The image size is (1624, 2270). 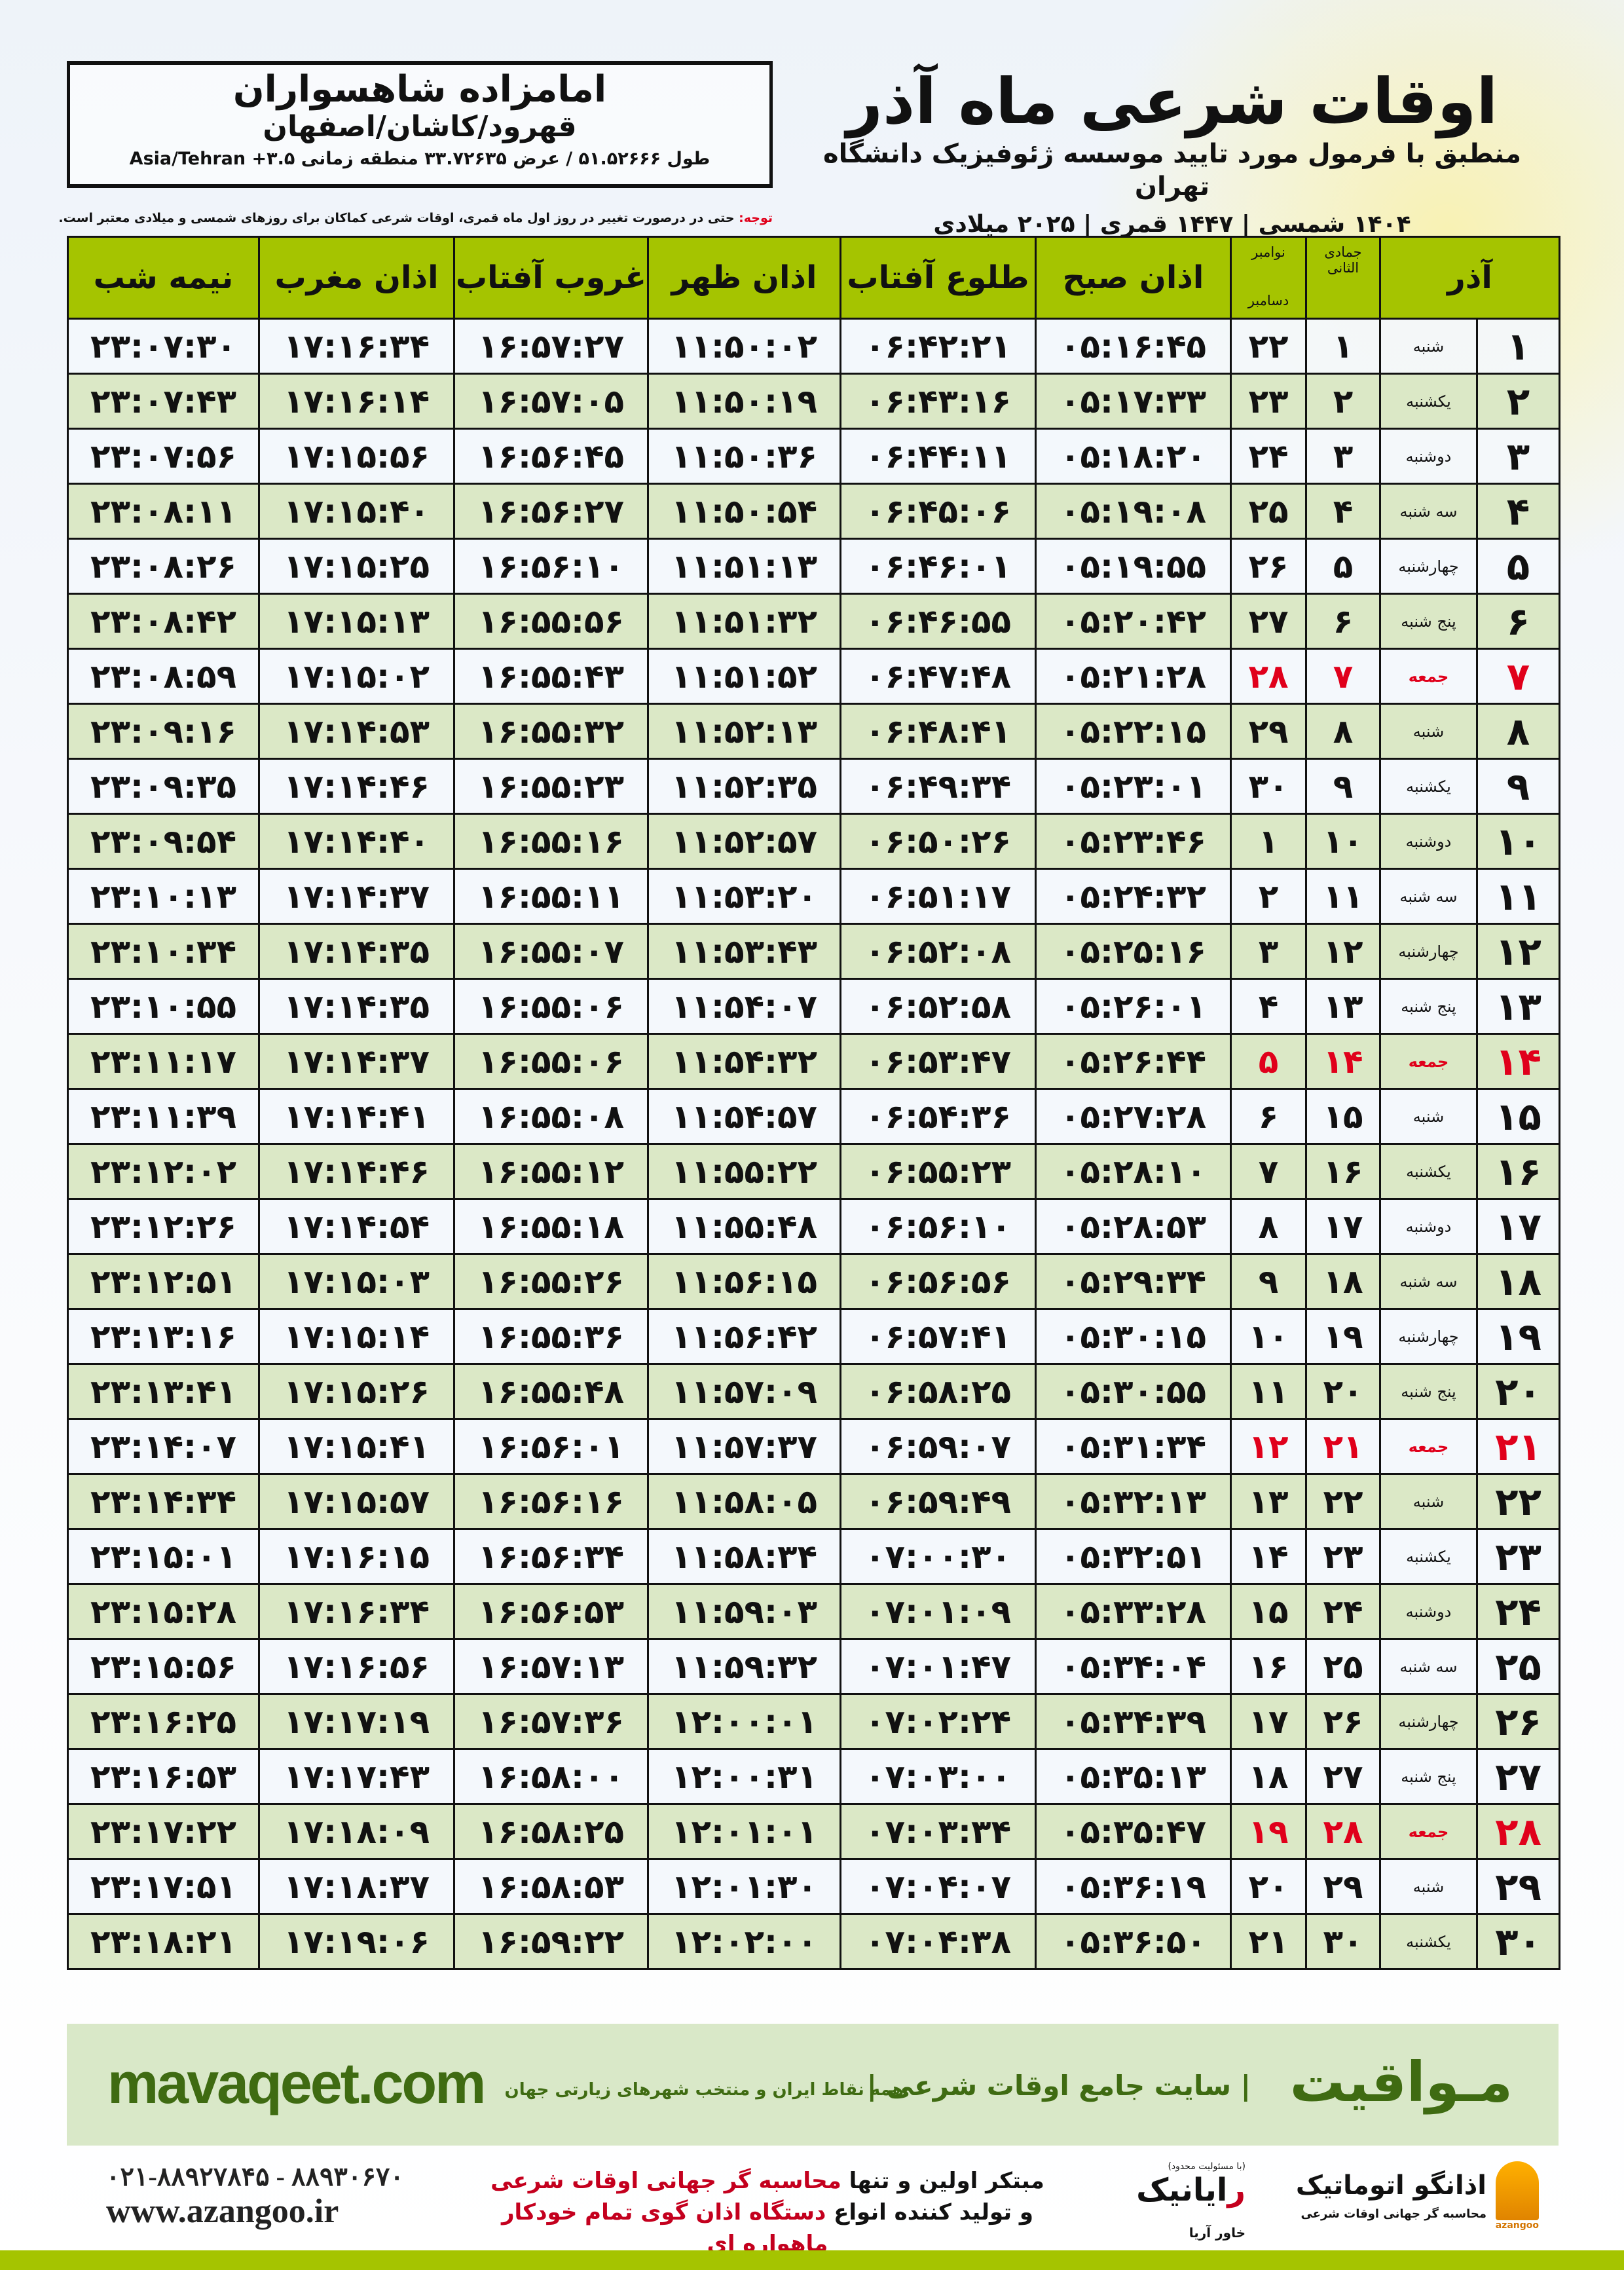 I want to click on cell-miladi: ۴, so click(x=1268, y=1006).